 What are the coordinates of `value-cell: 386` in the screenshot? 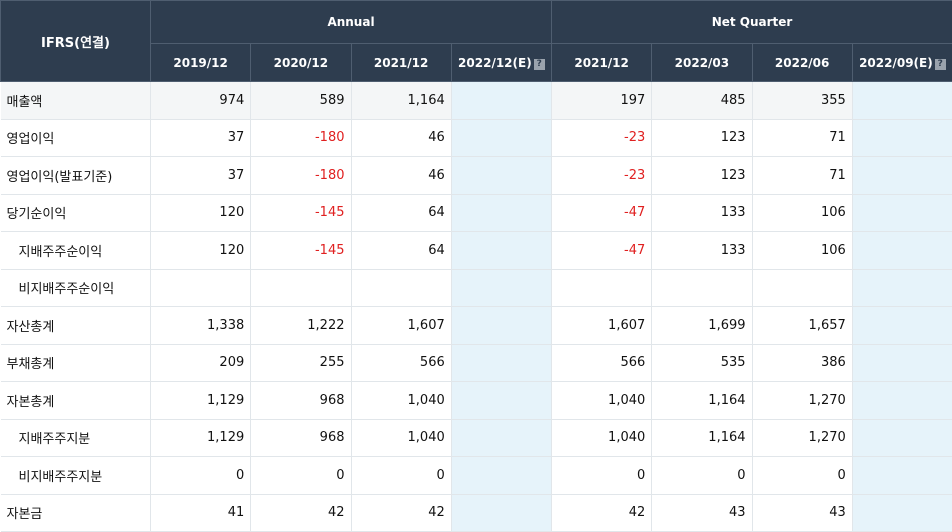 It's located at (802, 363).